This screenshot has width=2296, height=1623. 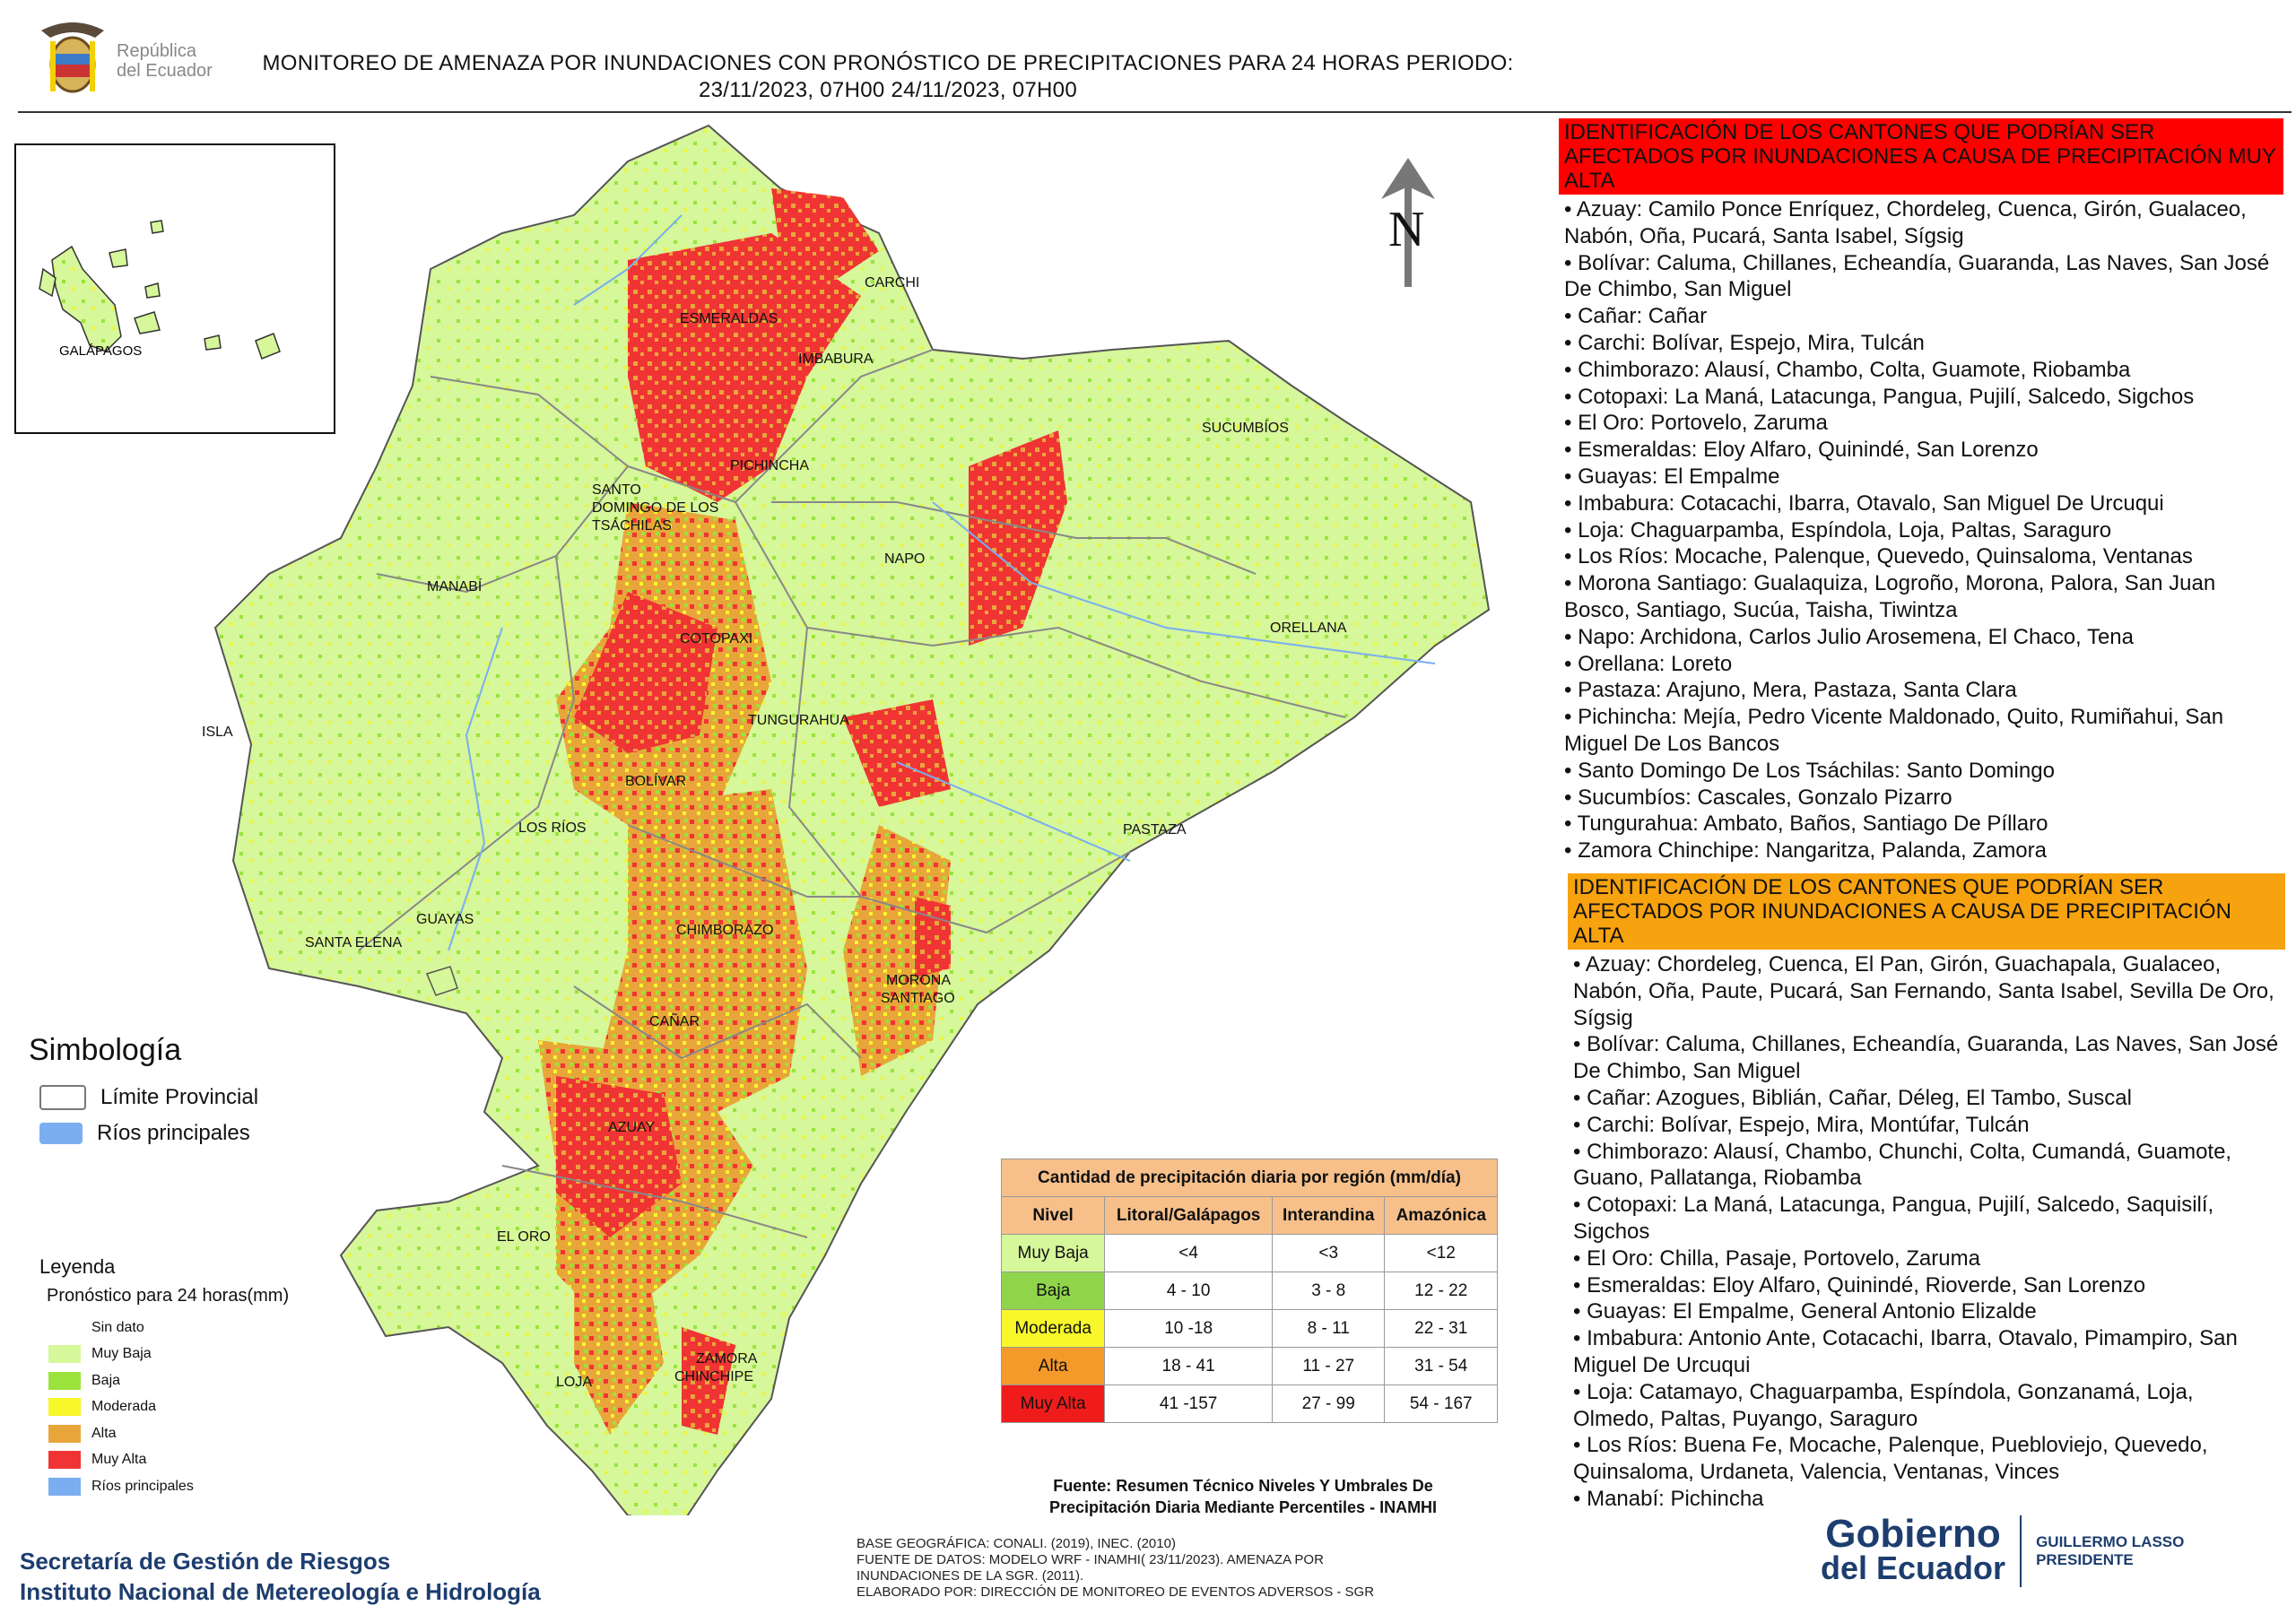 I want to click on precip-muy-alta-carchi, so click(x=825, y=238).